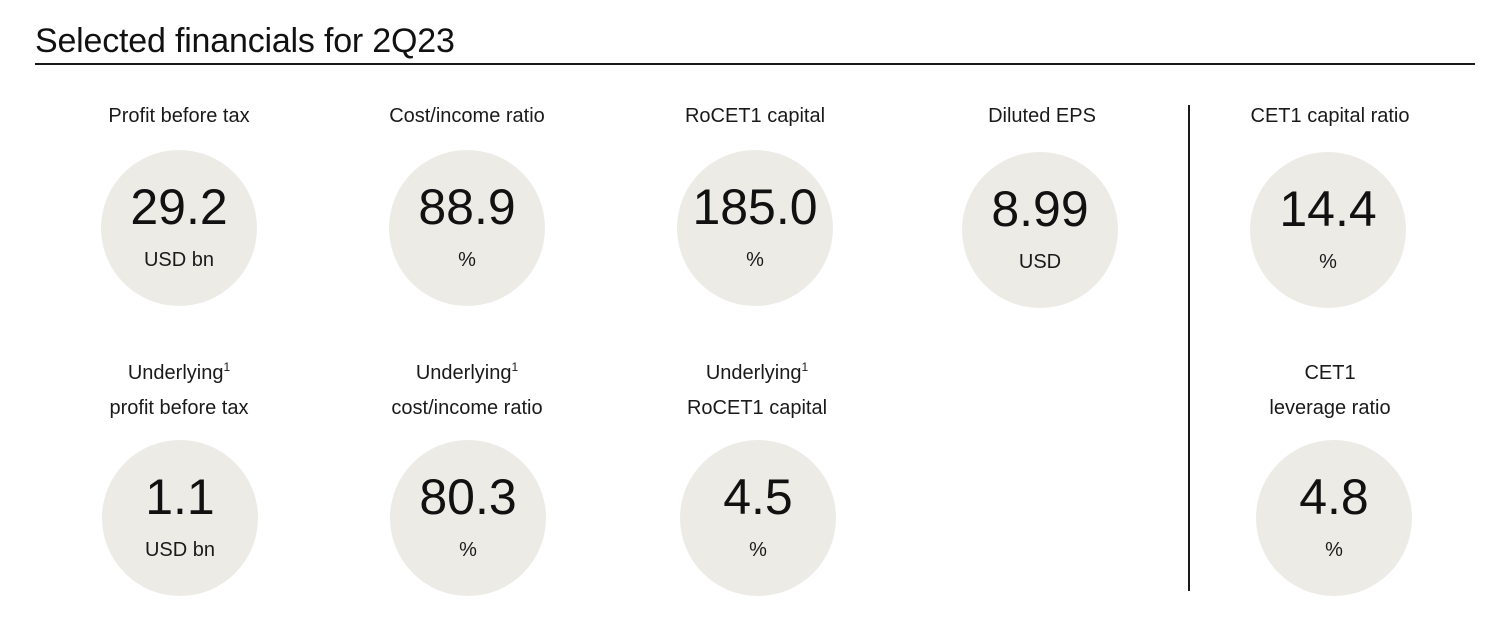 The image size is (1500, 617). I want to click on label-line-1: CET1, so click(1330, 373).